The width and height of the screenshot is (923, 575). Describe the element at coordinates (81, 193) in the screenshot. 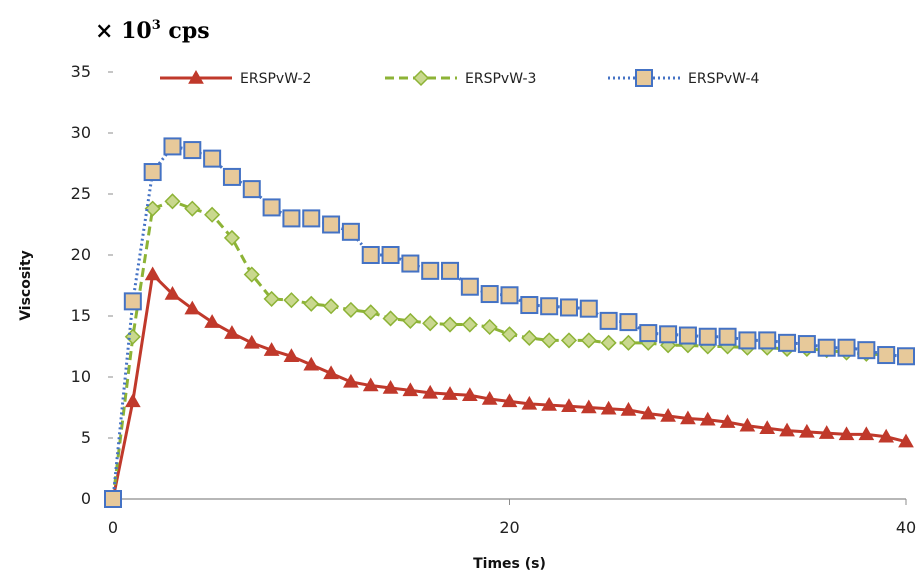

I see `y-tick-label: 25` at that location.